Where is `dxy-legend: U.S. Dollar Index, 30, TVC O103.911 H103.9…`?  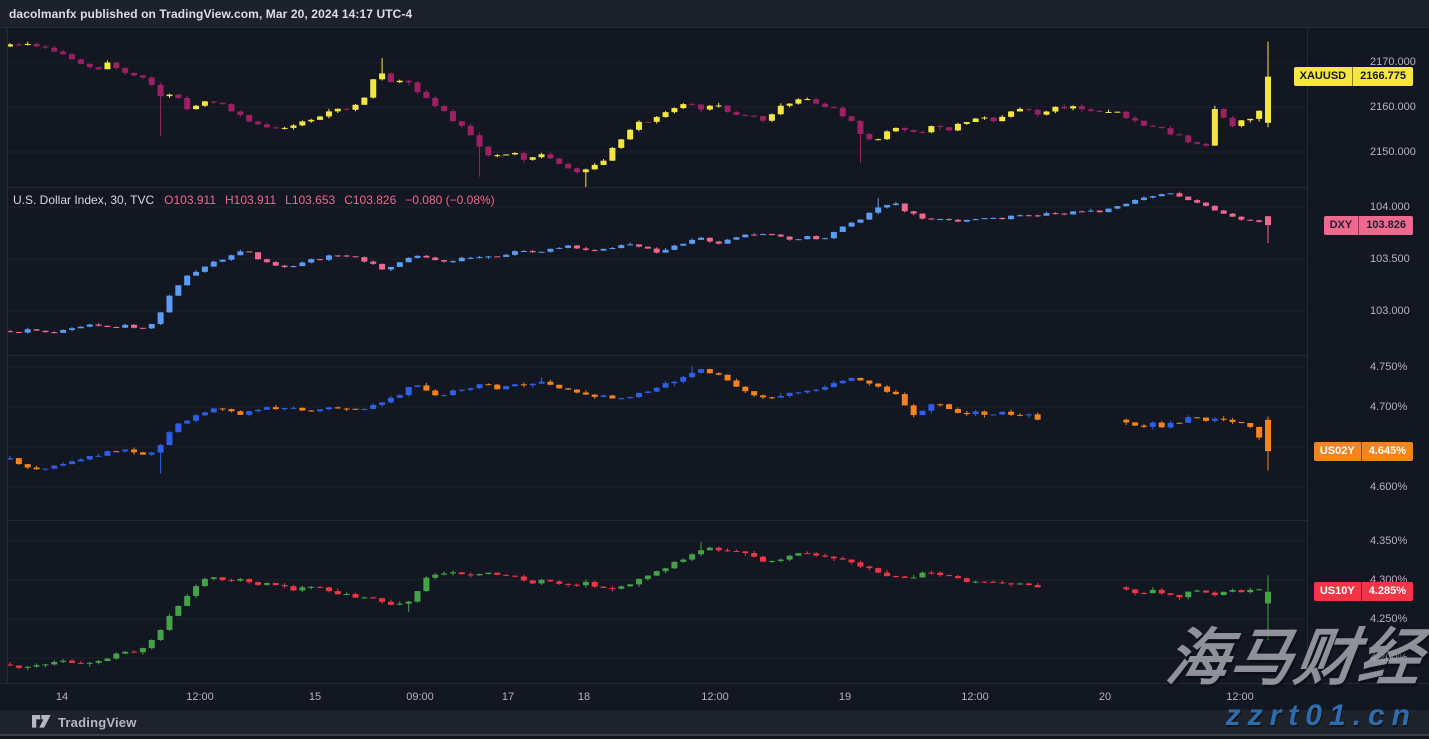
dxy-legend: U.S. Dollar Index, 30, TVC O103.911 H103.9… is located at coordinates (258, 200).